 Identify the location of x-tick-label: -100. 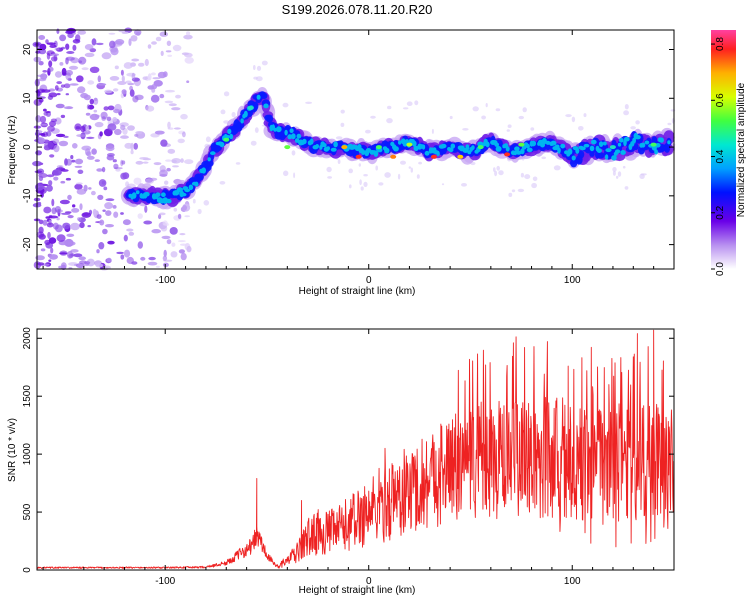
(165, 581).